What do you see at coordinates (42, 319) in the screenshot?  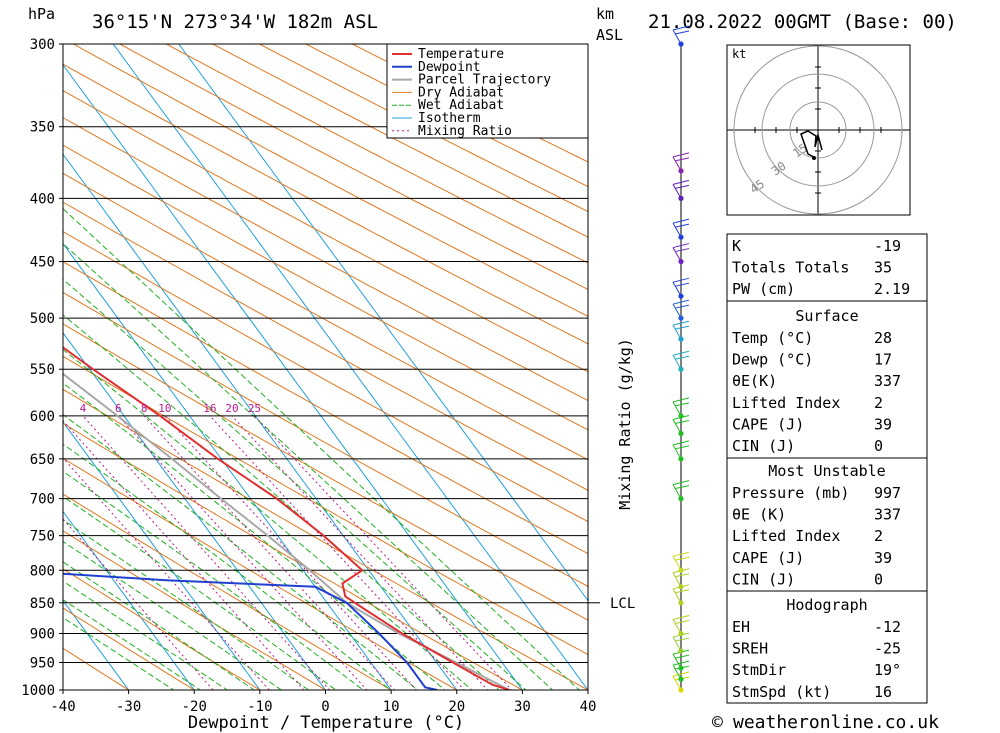 I see `pressure-tick-label: 500` at bounding box center [42, 319].